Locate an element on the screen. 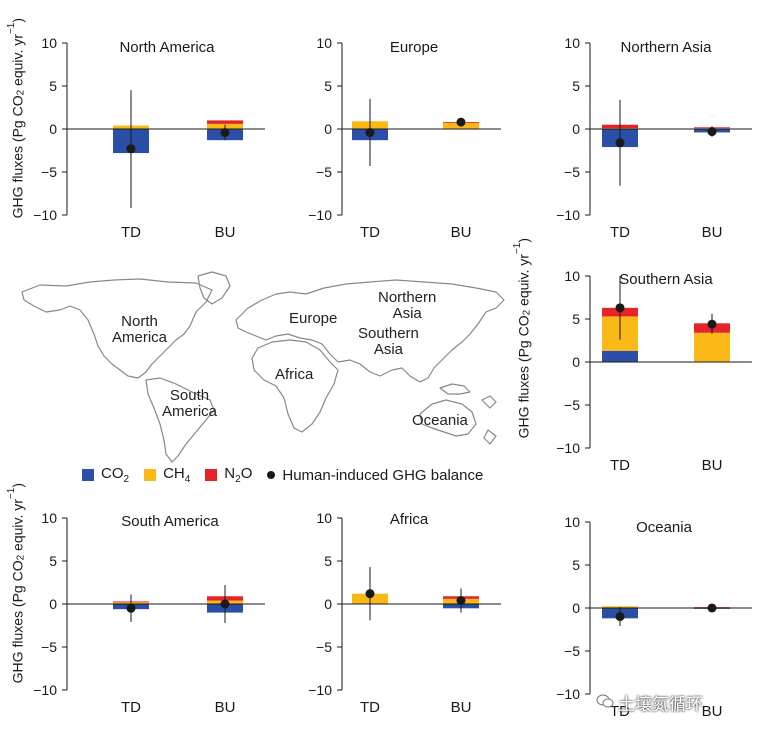 This screenshot has height=734, width=767. legend-label-balance: Human-induced GHG balance is located at coordinates (383, 475).